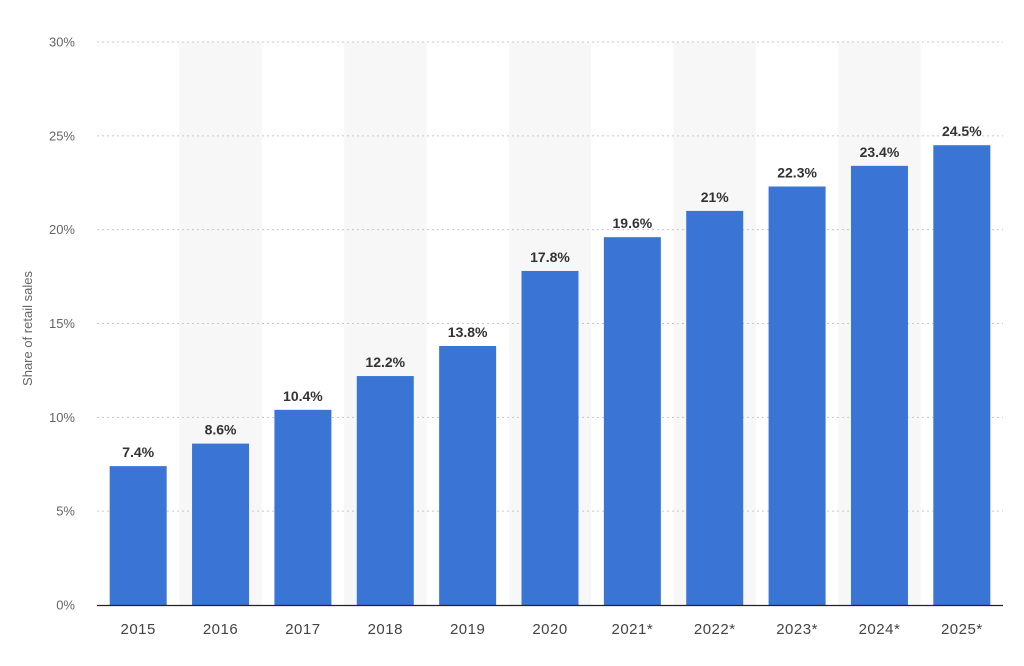  Describe the element at coordinates (797, 629) in the screenshot. I see `x-tick-label: 2023*` at that location.